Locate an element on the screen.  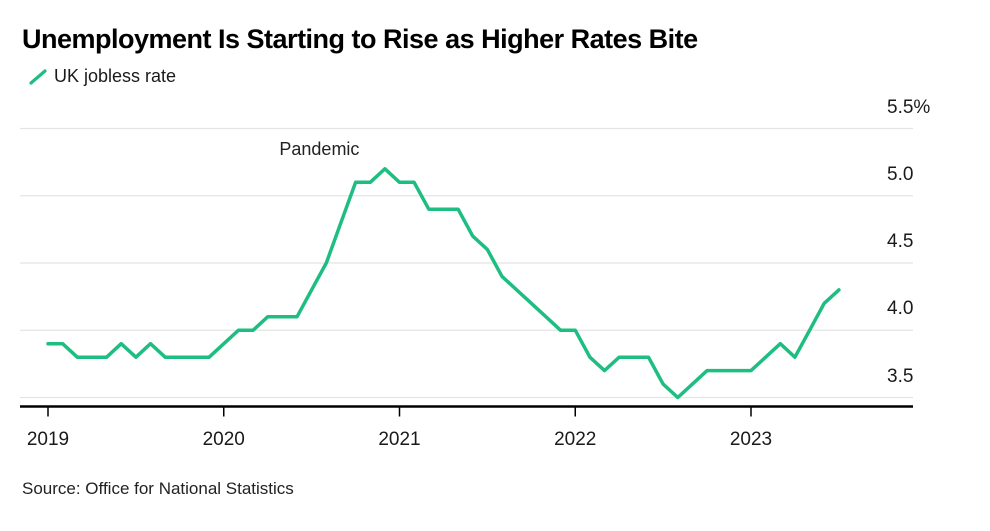
x-axis-label-2022: 2022 is located at coordinates (575, 439).